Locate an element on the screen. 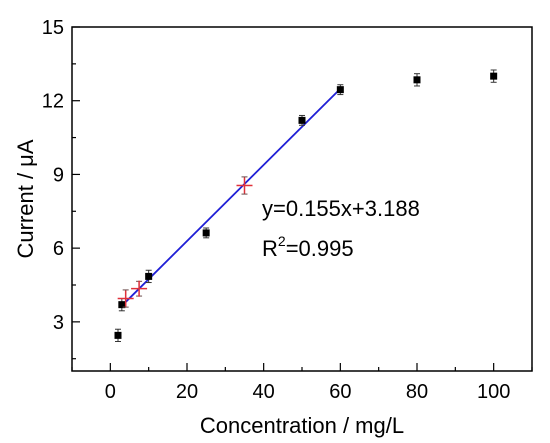 The width and height of the screenshot is (550, 443). x-axis-title: Concentration / mg/L is located at coordinates (302, 425).